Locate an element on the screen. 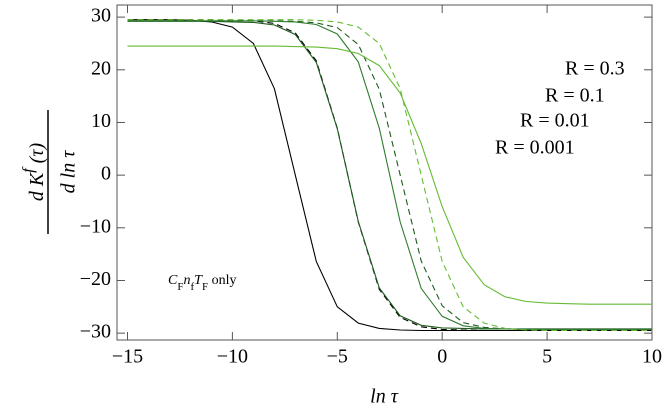 The height and width of the screenshot is (412, 664). annotation: R = 0.3 is located at coordinates (595, 69).